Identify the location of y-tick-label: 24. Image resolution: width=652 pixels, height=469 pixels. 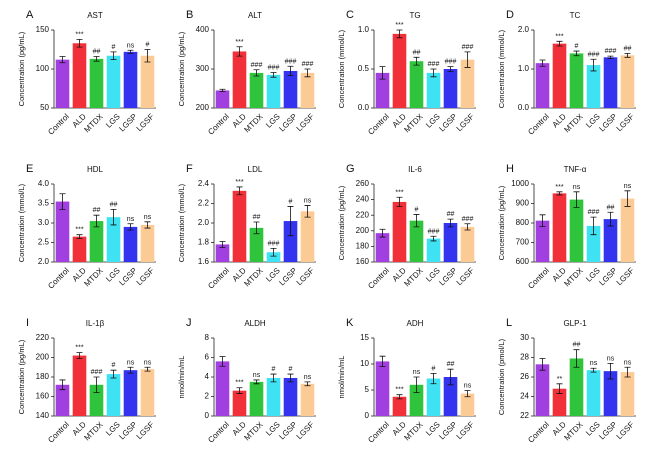
(524, 396).